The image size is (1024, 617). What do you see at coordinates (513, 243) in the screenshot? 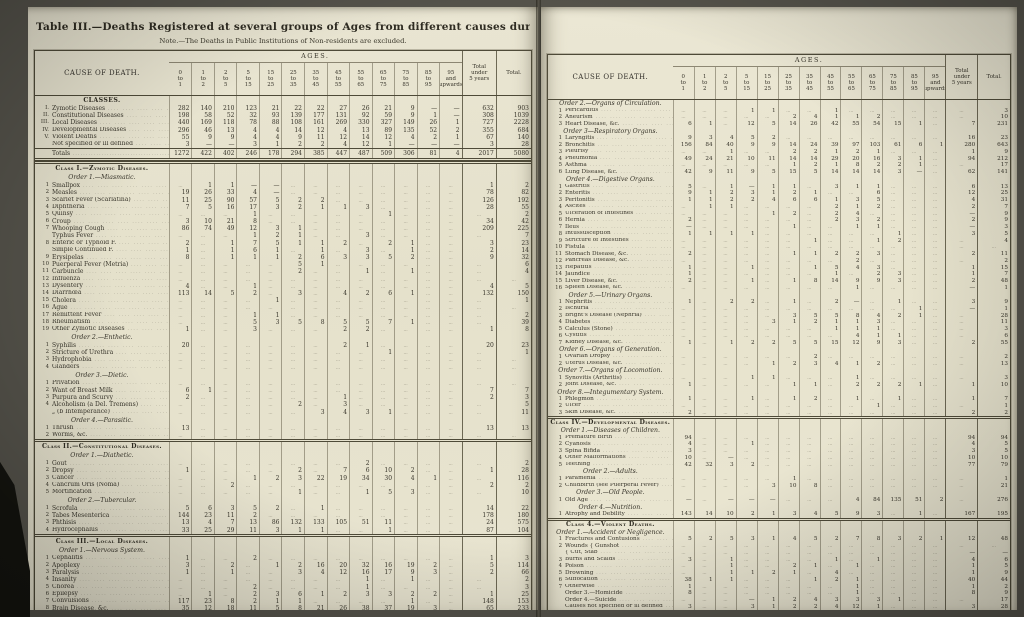
I see `data-cell: 23` at bounding box center [513, 243].